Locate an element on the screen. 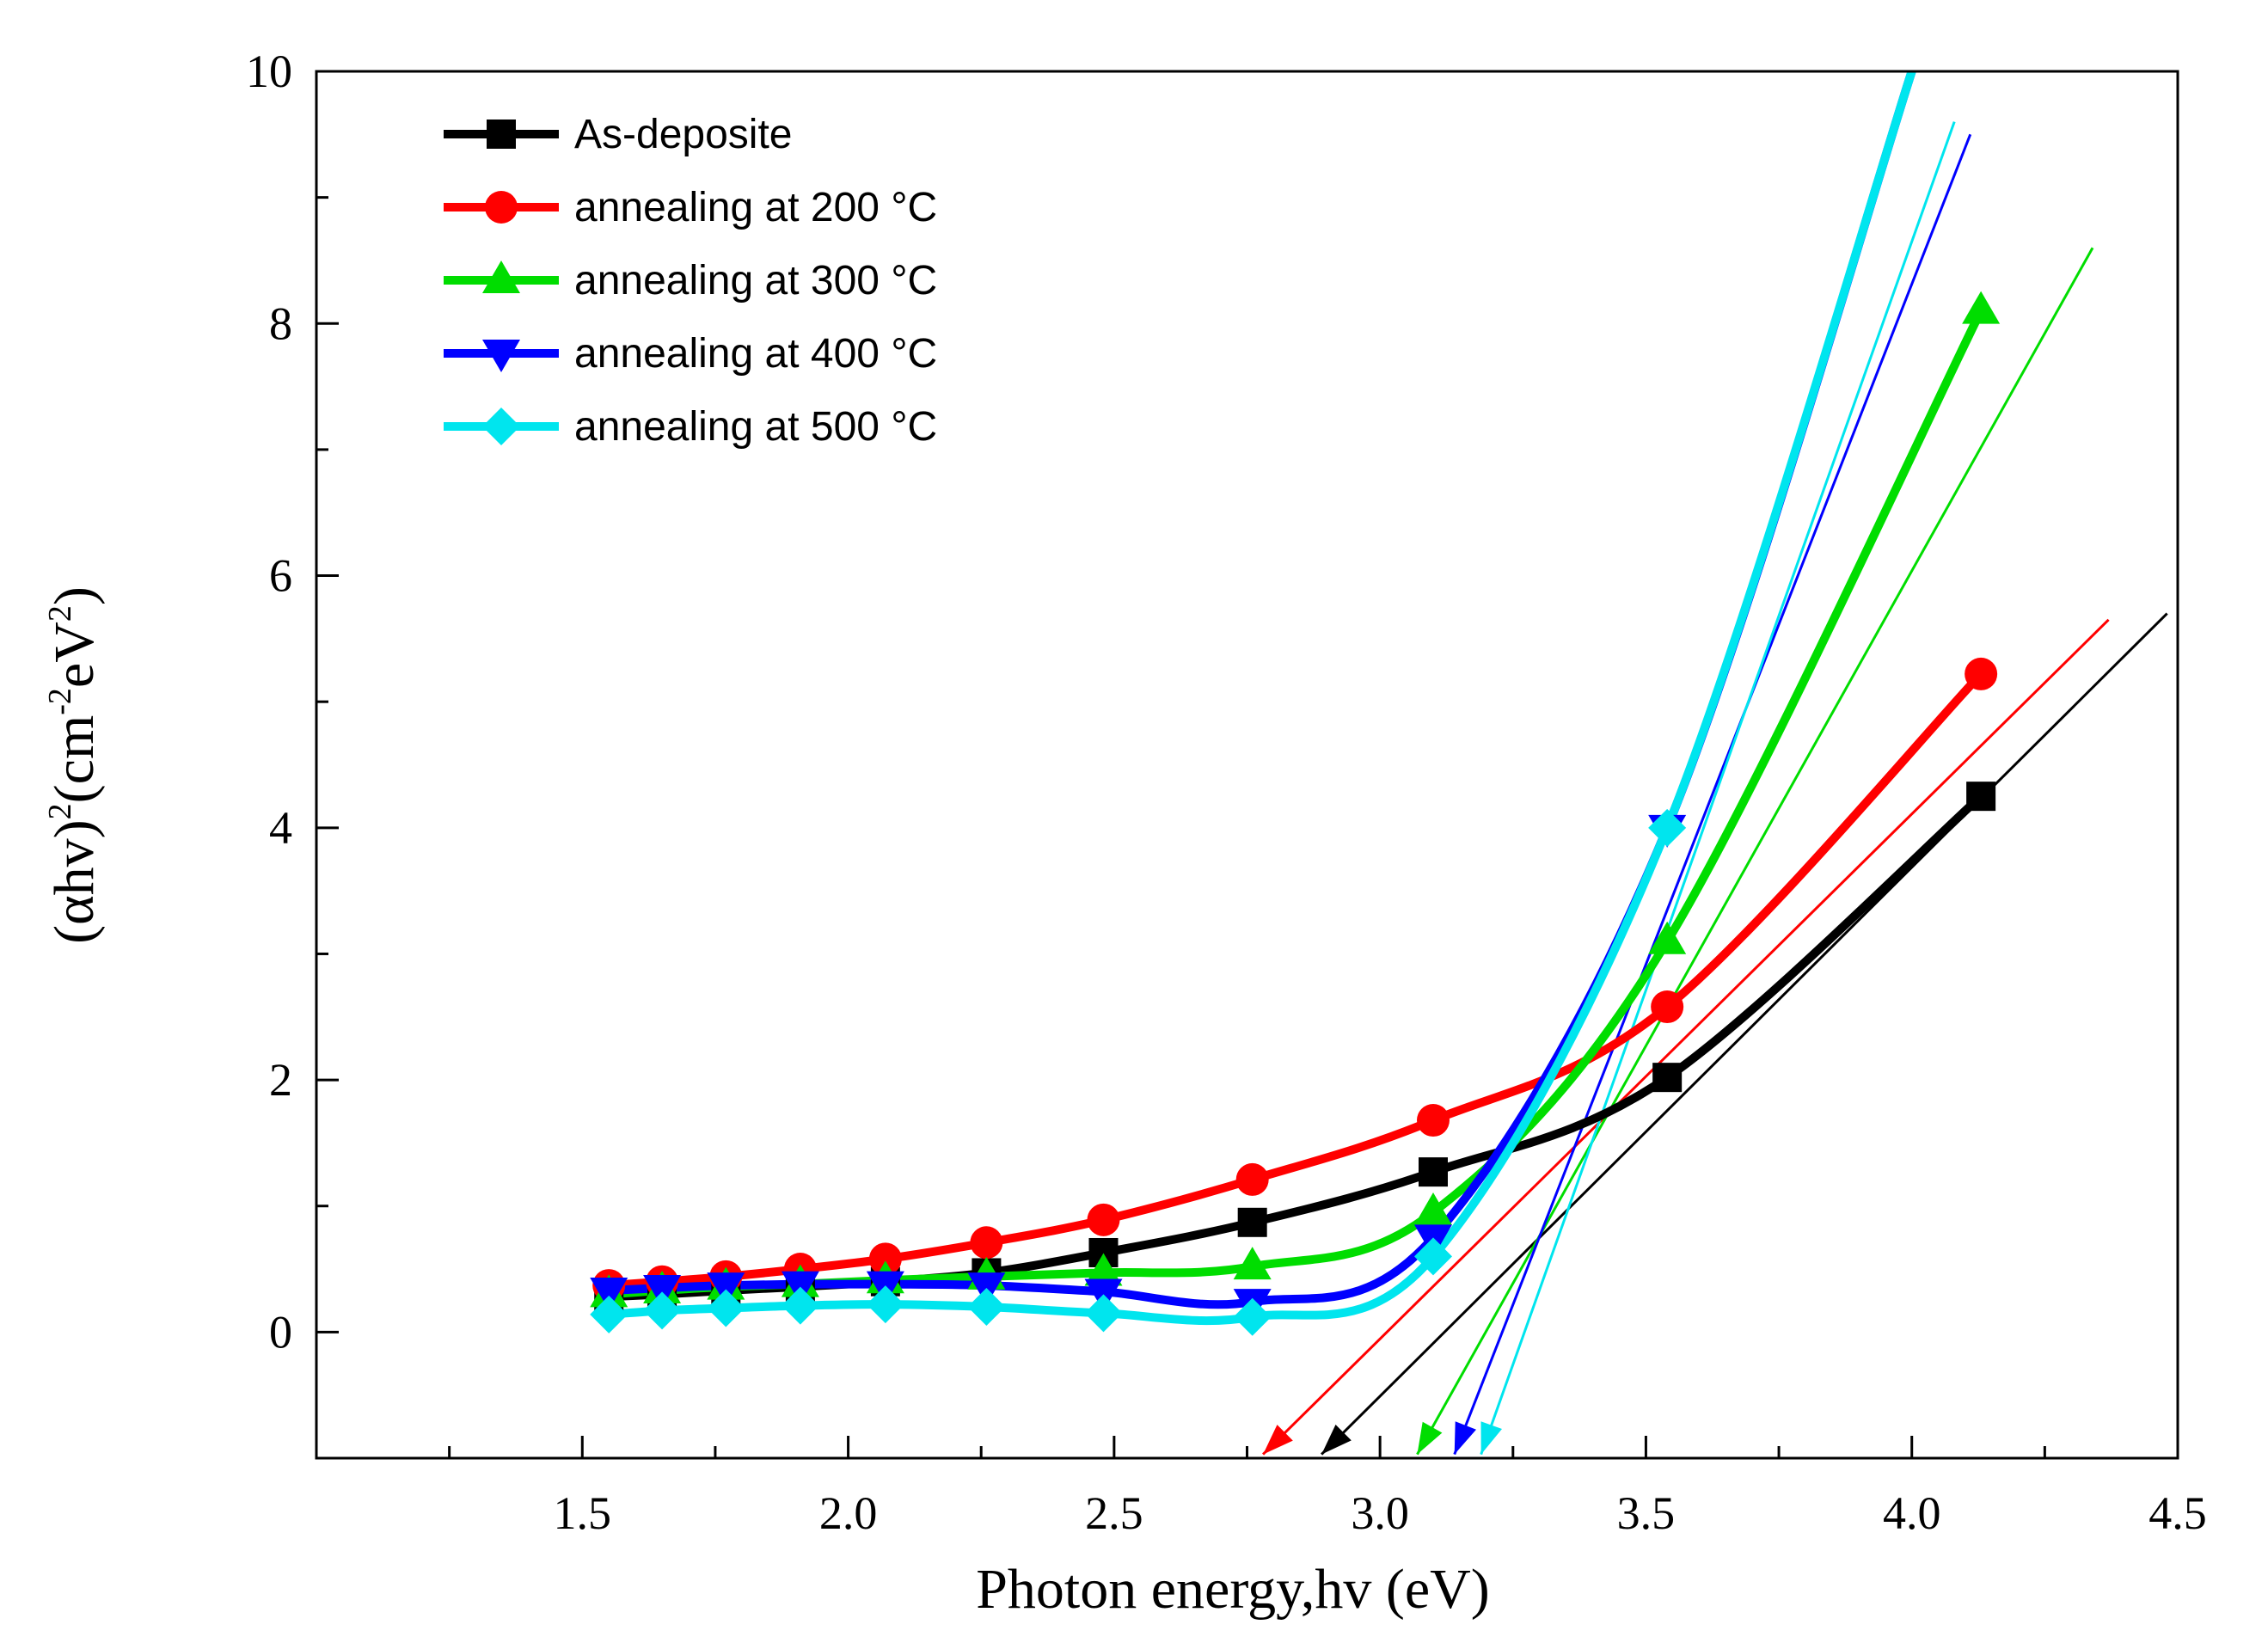  y-tick-label: 4 is located at coordinates (280, 828).